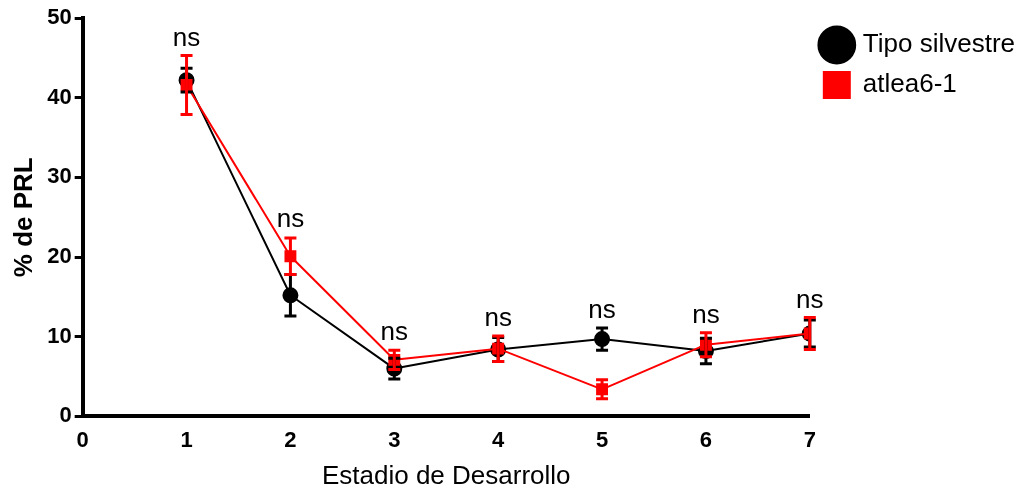  Describe the element at coordinates (809, 439) in the screenshot. I see `x-tick-label: 7` at that location.